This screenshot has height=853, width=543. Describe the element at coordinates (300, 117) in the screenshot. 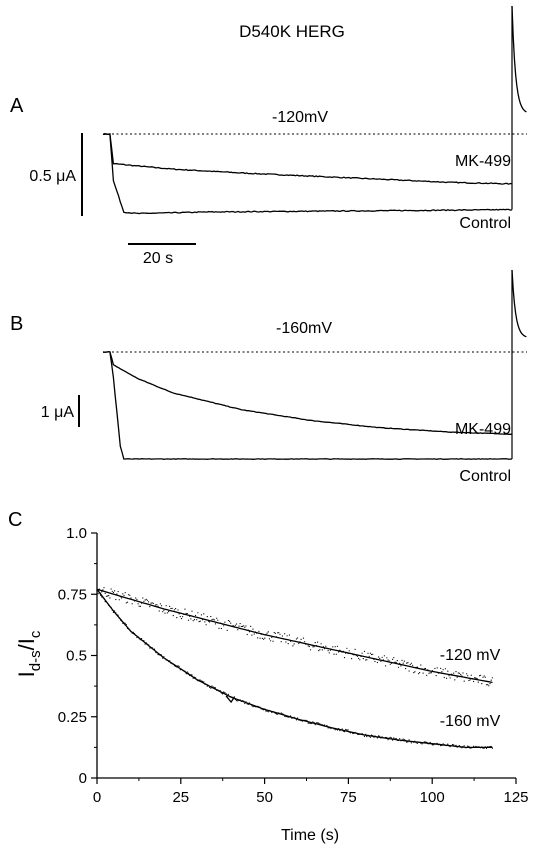

I see `panel-a-voltage-label: -120mV` at that location.